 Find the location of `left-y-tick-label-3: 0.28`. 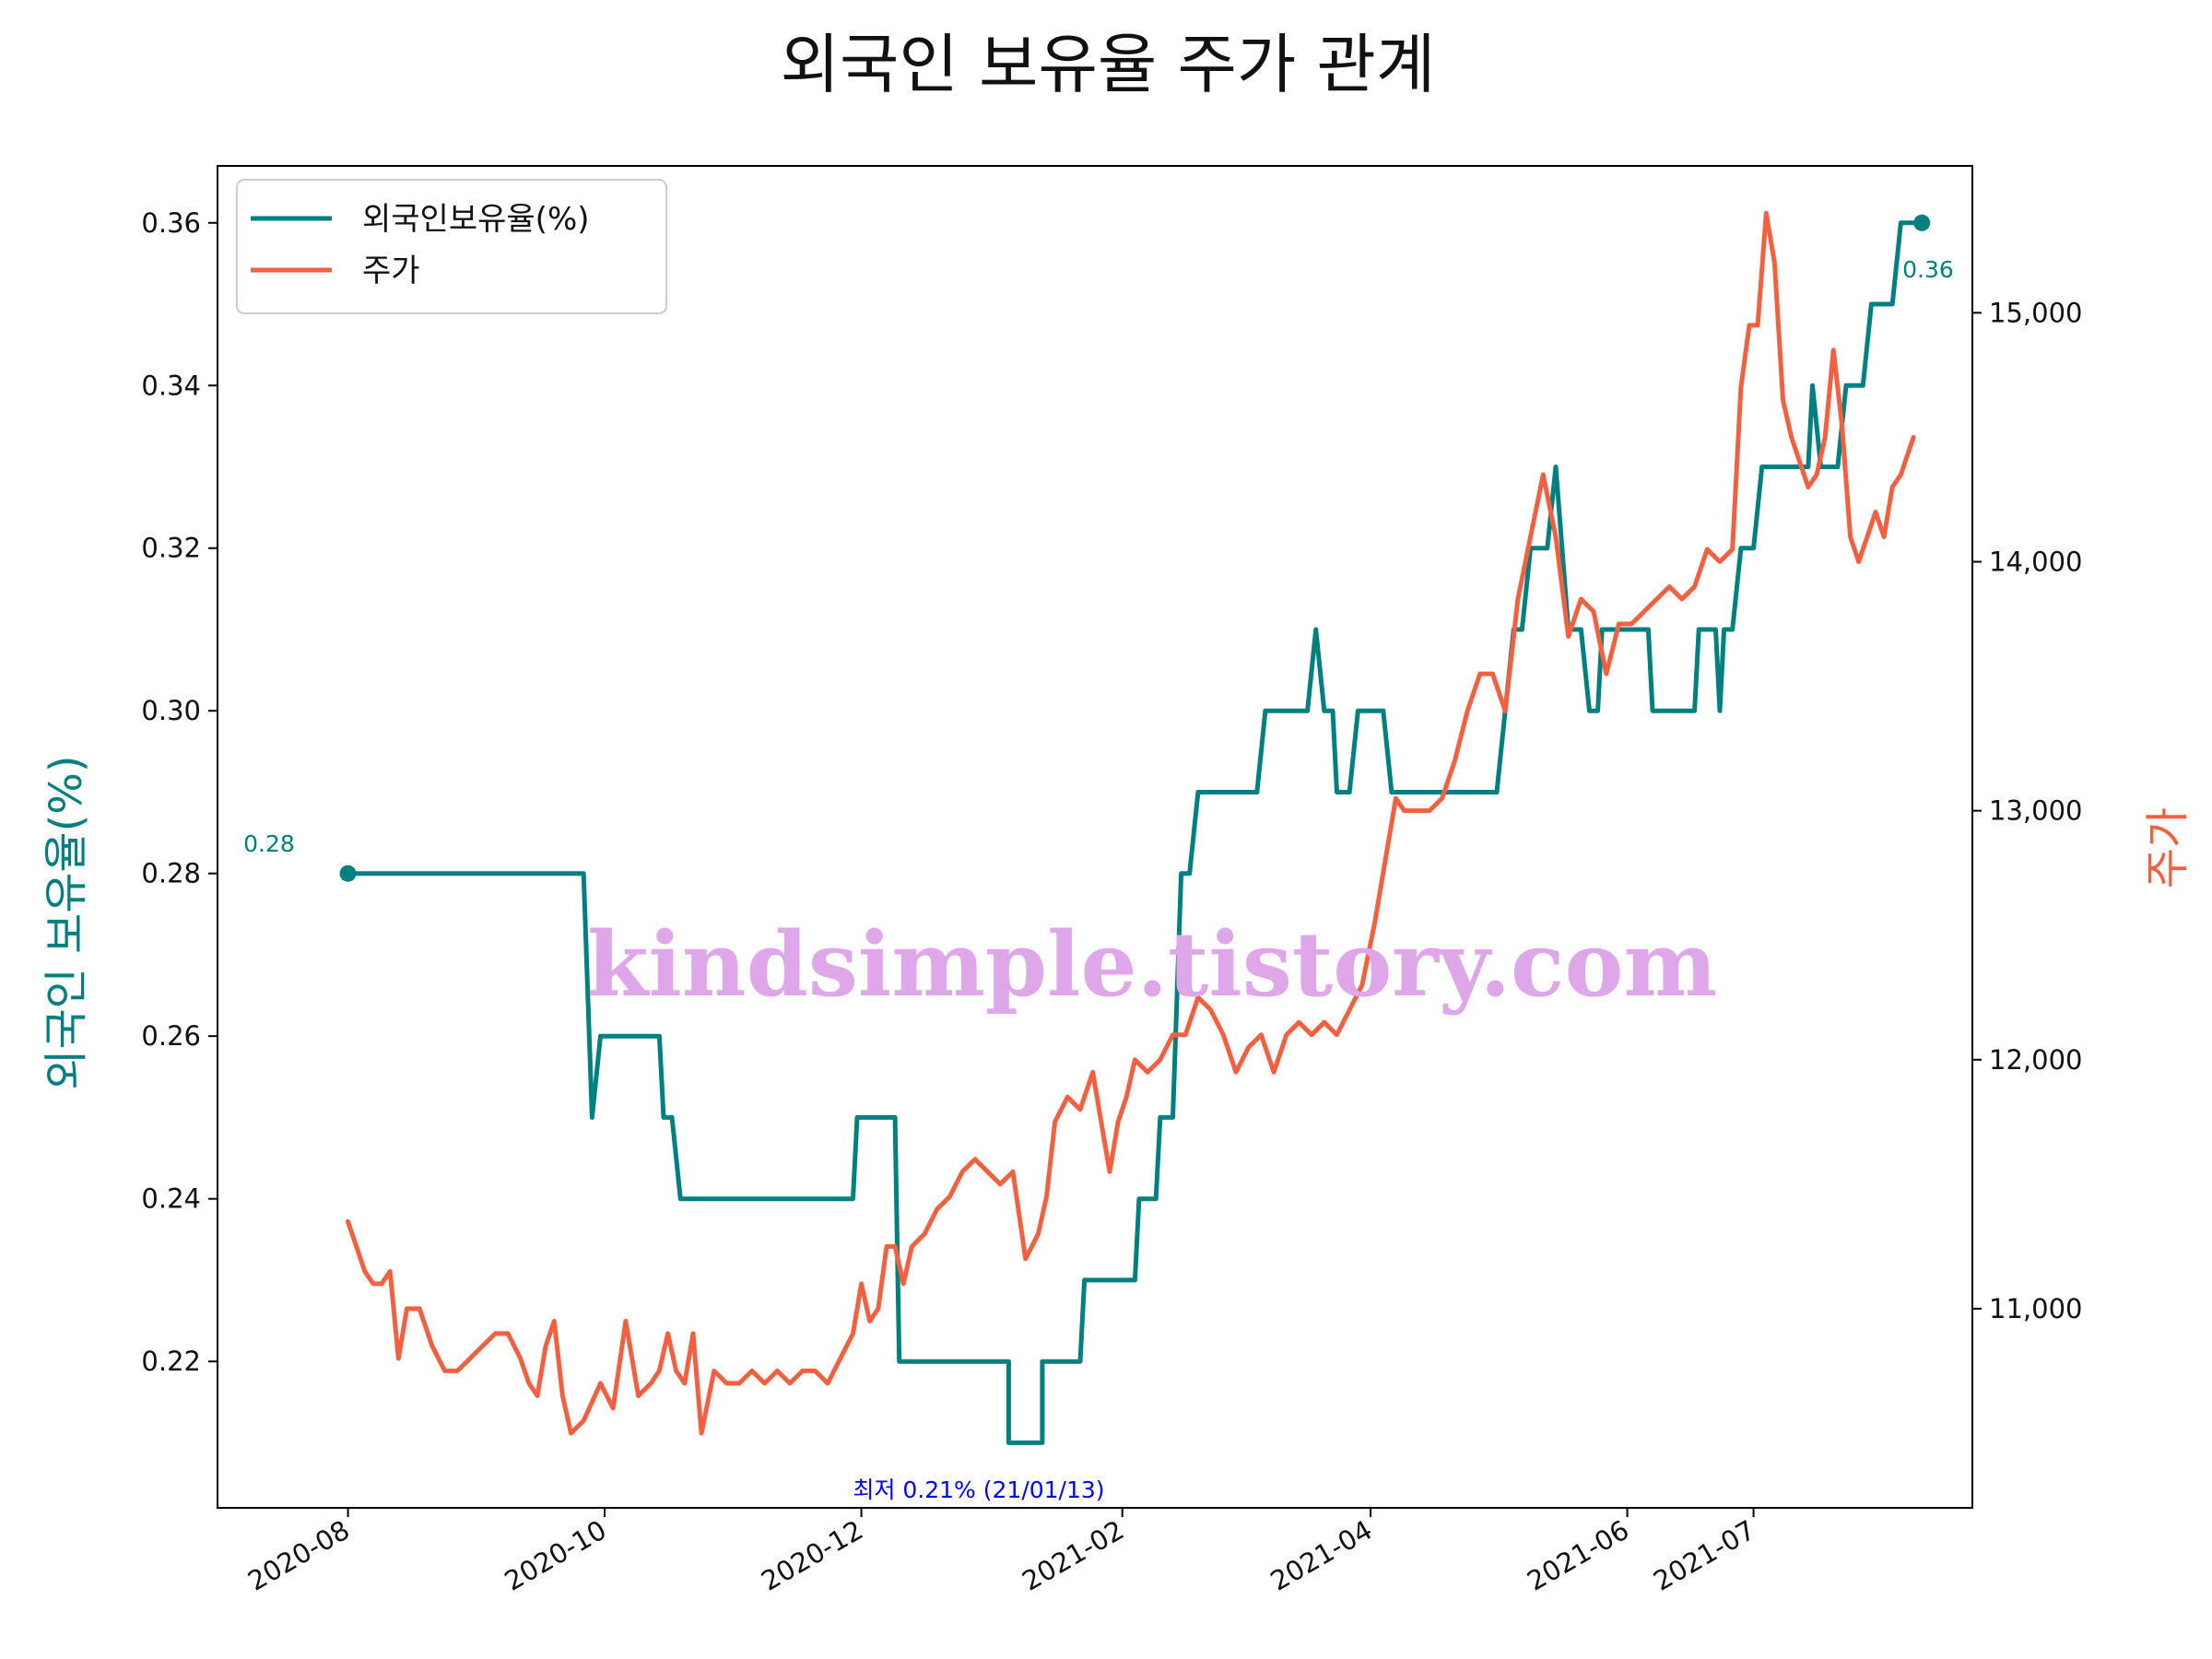

left-y-tick-label-3: 0.28 is located at coordinates (171, 873).